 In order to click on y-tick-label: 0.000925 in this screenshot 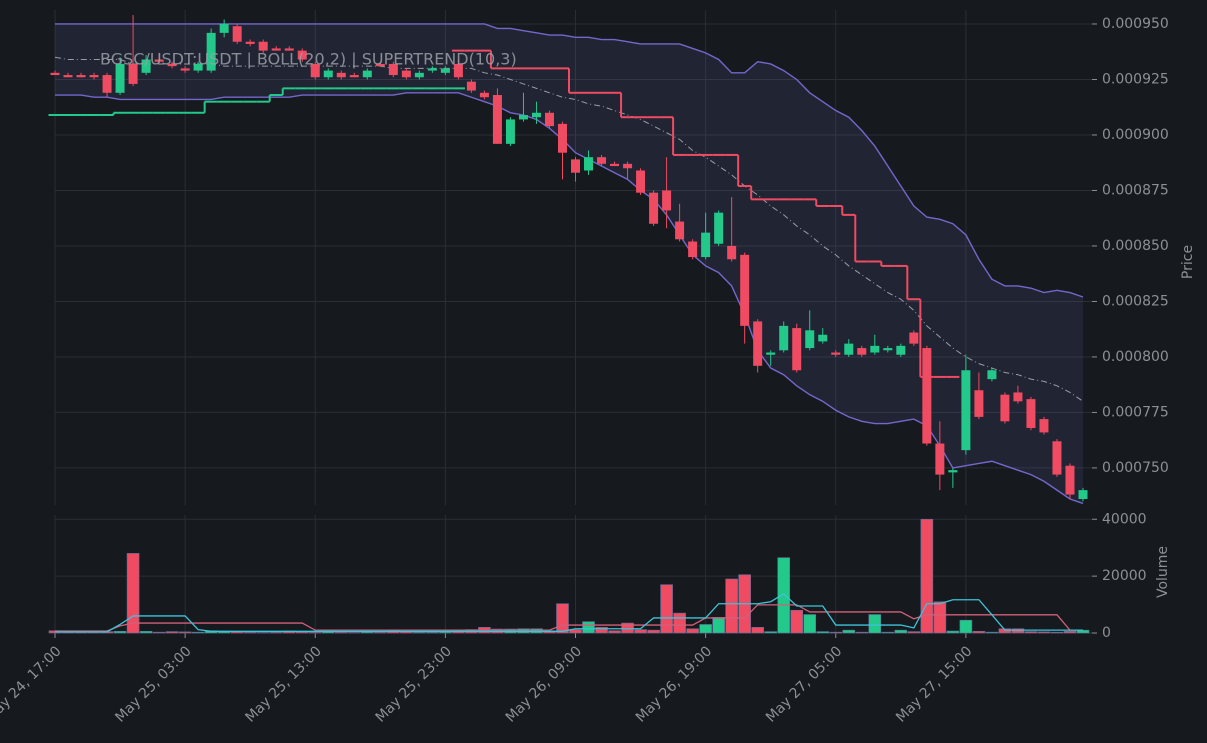, I will do `click(1135, 79)`.